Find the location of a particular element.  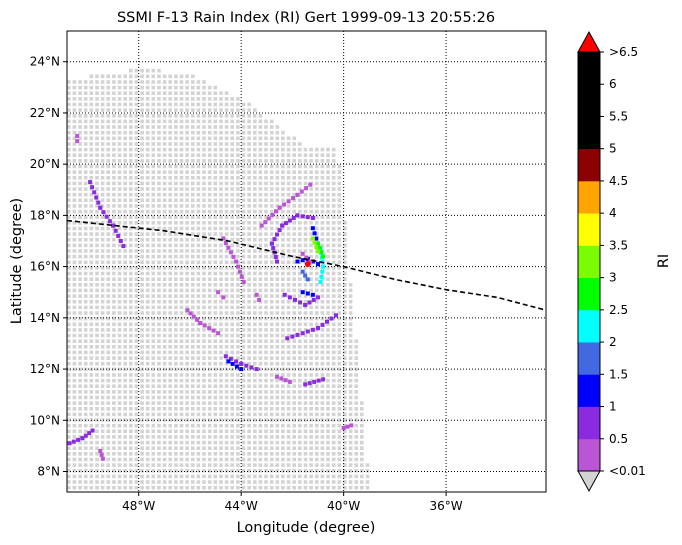

colorbar-bin is located at coordinates (589, 68).